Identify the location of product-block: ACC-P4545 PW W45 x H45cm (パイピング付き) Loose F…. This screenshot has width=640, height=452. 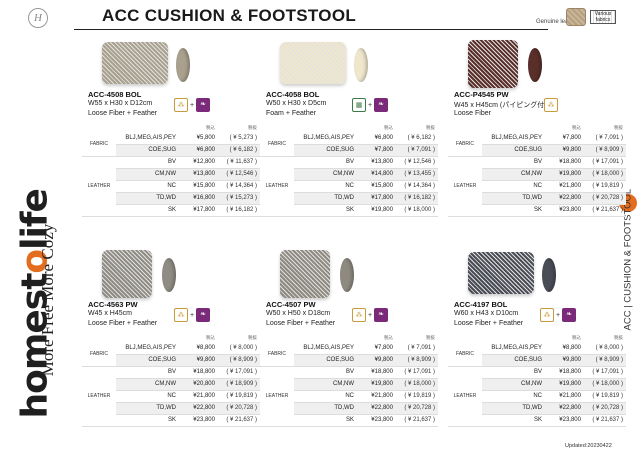
(537, 135).